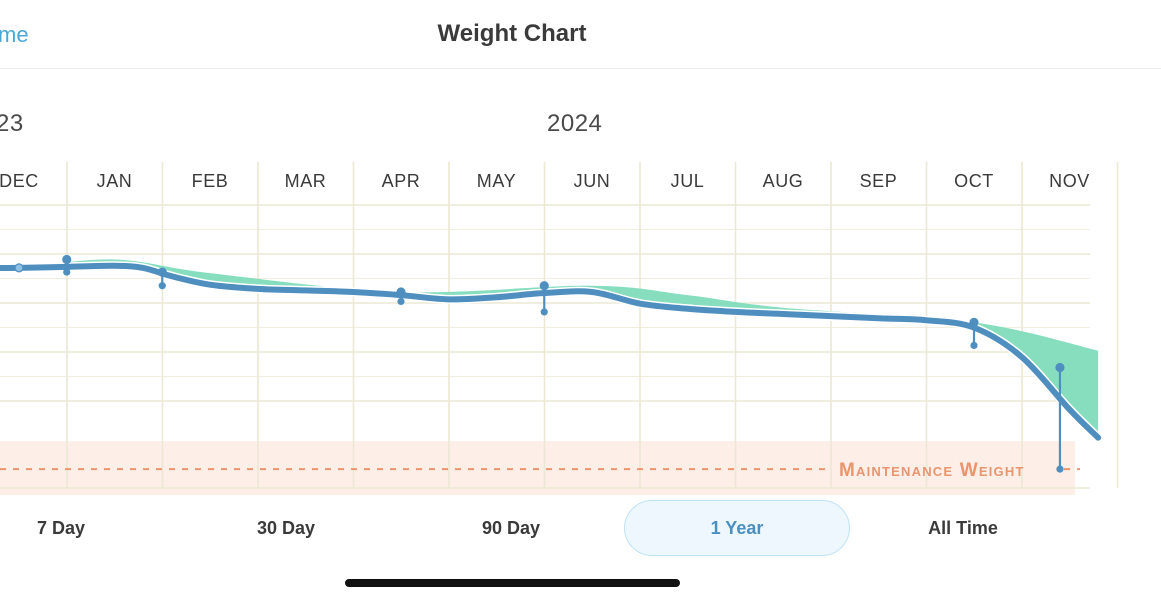 This screenshot has height=600, width=1161. I want to click on range-90-day-button: 90 Day, so click(511, 527).